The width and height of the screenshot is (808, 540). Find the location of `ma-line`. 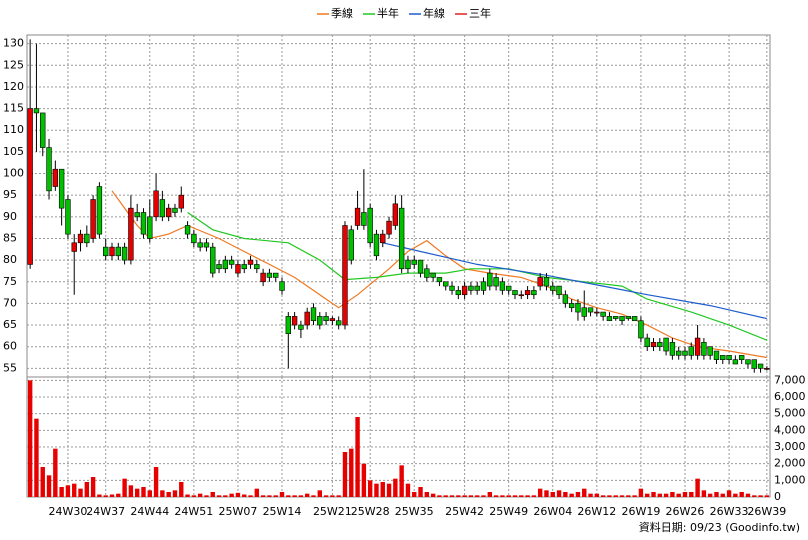

ma-line is located at coordinates (575, 281).